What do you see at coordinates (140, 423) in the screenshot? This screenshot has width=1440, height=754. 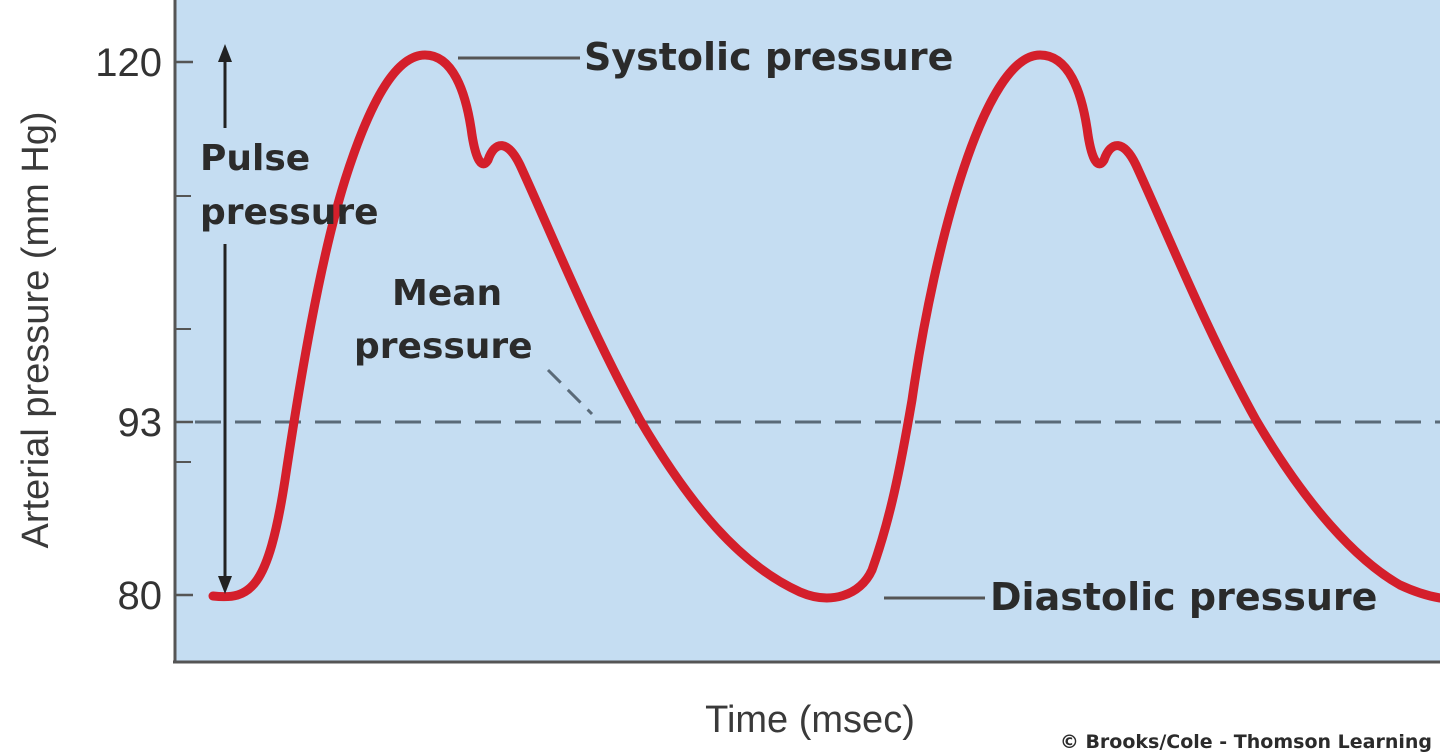 I see `y-tick-label-93: 93` at bounding box center [140, 423].